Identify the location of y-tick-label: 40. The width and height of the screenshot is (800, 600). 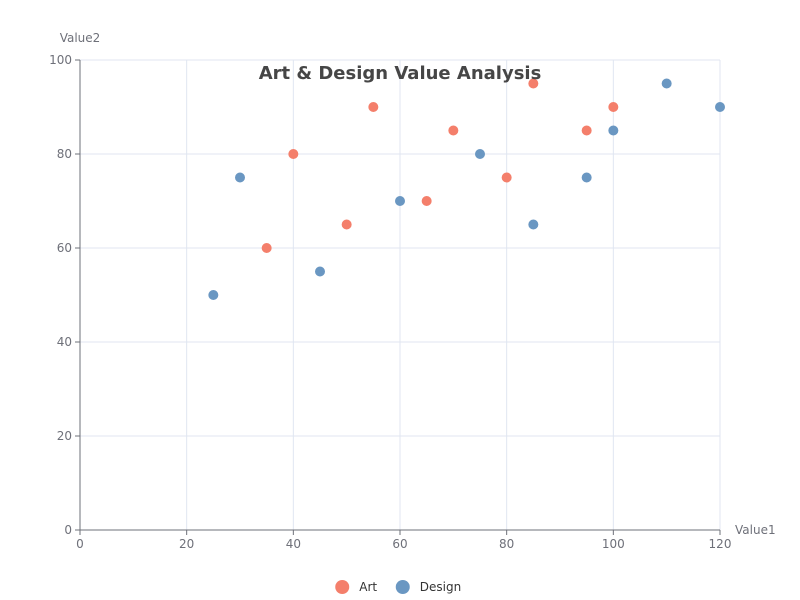
(64, 342).